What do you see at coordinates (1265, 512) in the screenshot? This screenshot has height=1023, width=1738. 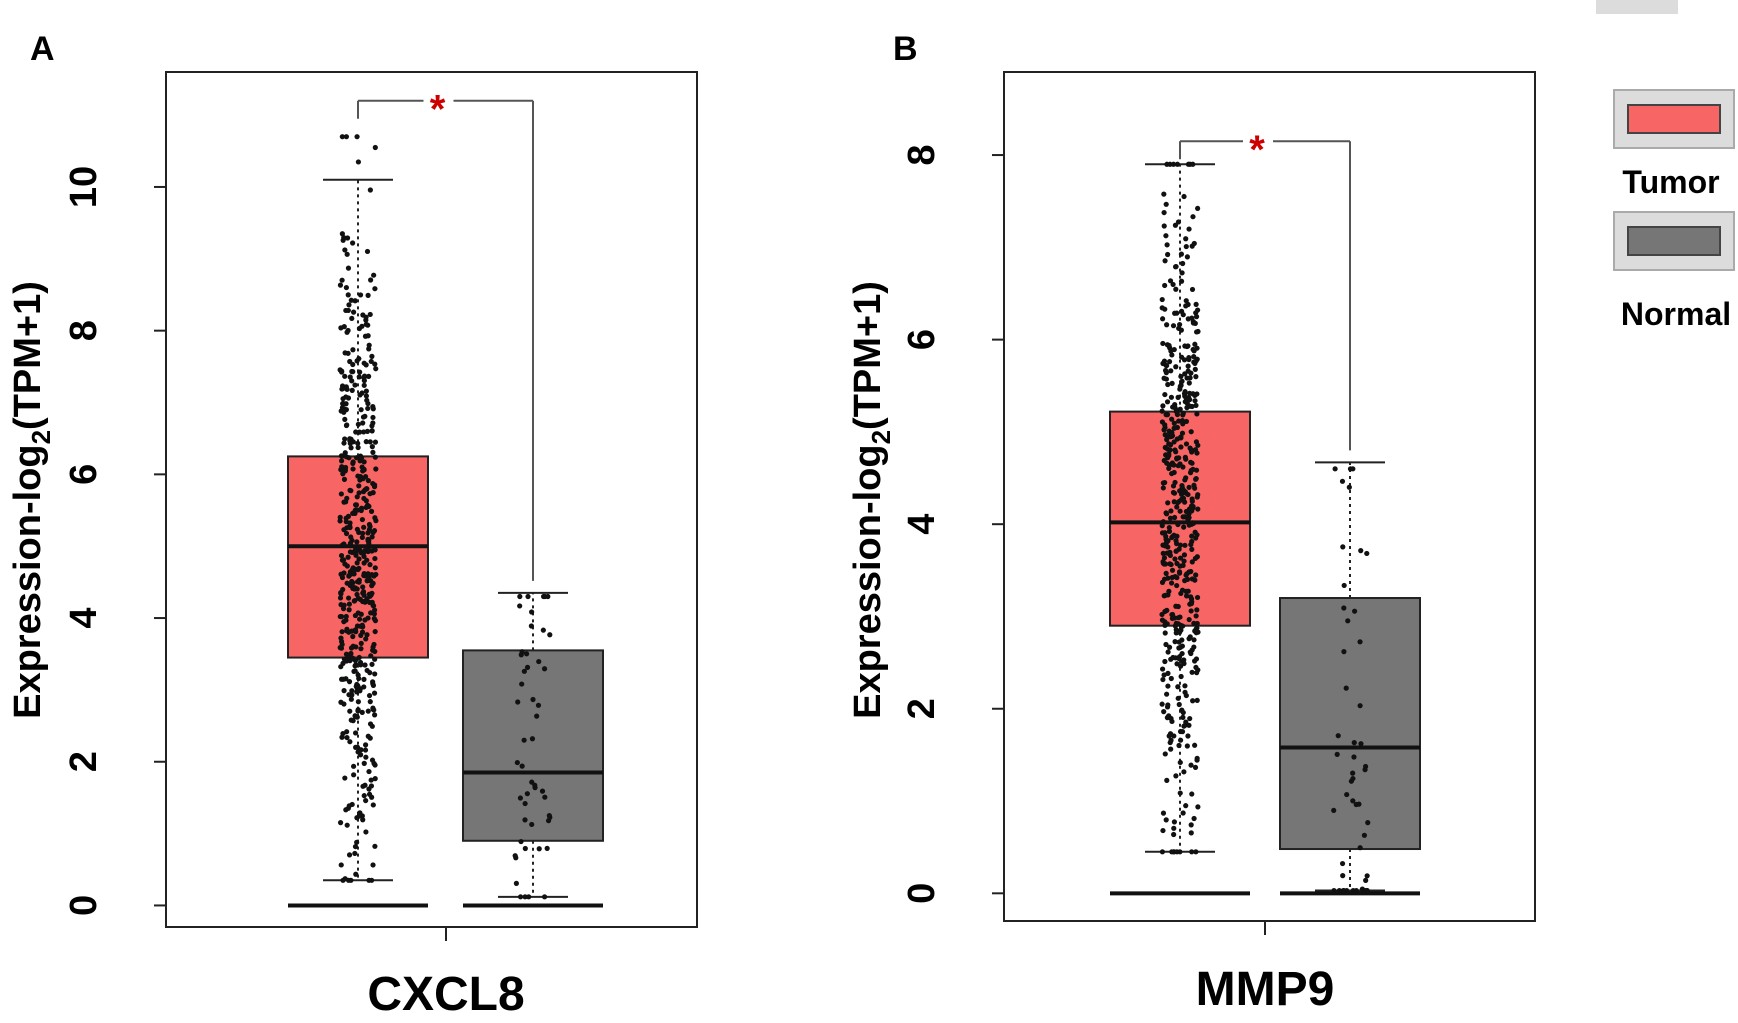 I see `plot-area-b: *` at bounding box center [1265, 512].